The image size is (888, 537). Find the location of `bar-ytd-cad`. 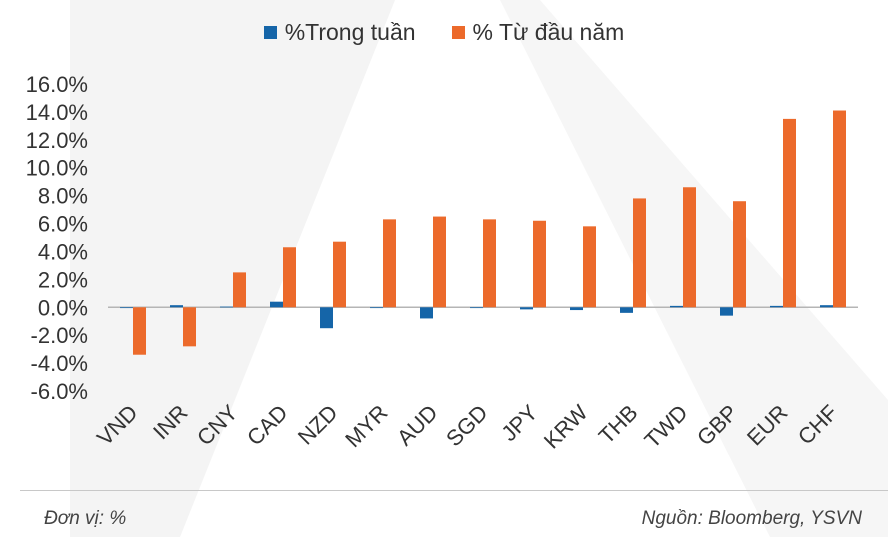

bar-ytd-cad is located at coordinates (289, 277).